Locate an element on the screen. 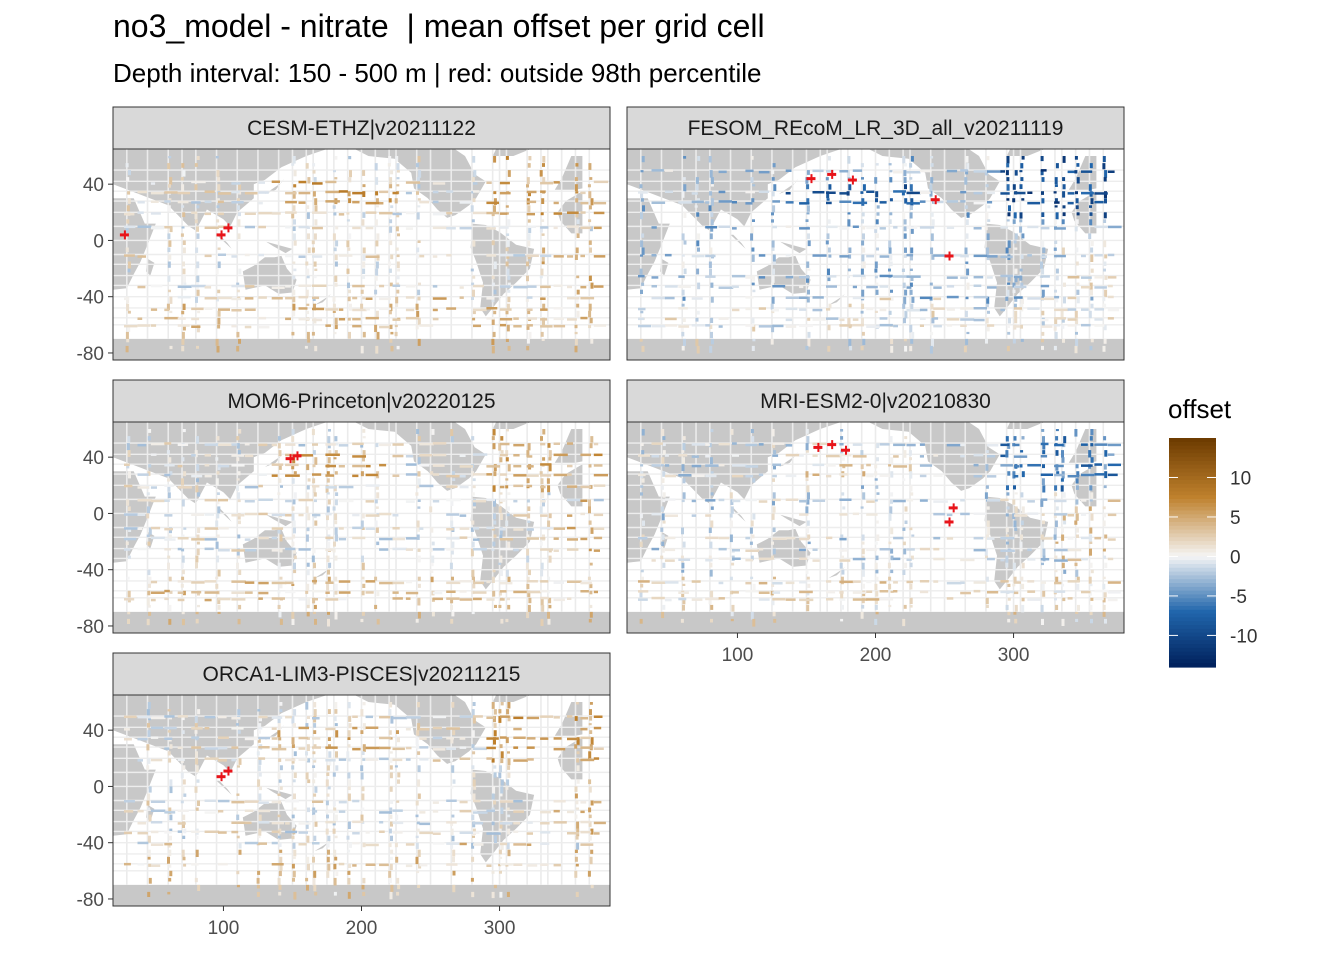  land-mass is located at coordinates (361, 895).